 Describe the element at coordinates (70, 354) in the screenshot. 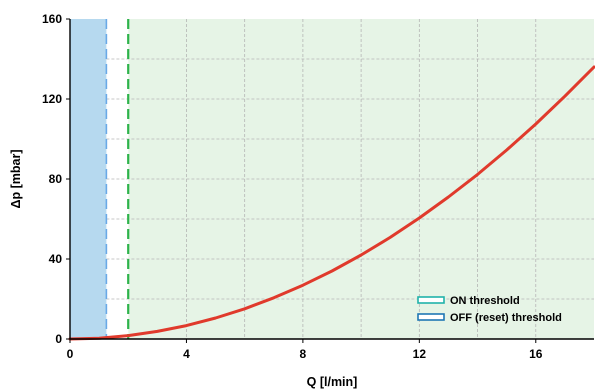

I see `x-tick-label: 0` at that location.